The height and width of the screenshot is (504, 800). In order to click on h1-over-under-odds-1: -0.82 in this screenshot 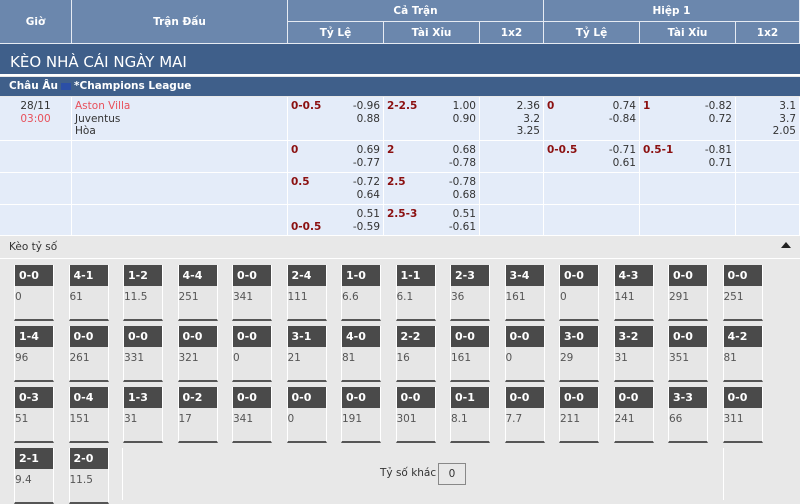, I will do `click(718, 106)`.